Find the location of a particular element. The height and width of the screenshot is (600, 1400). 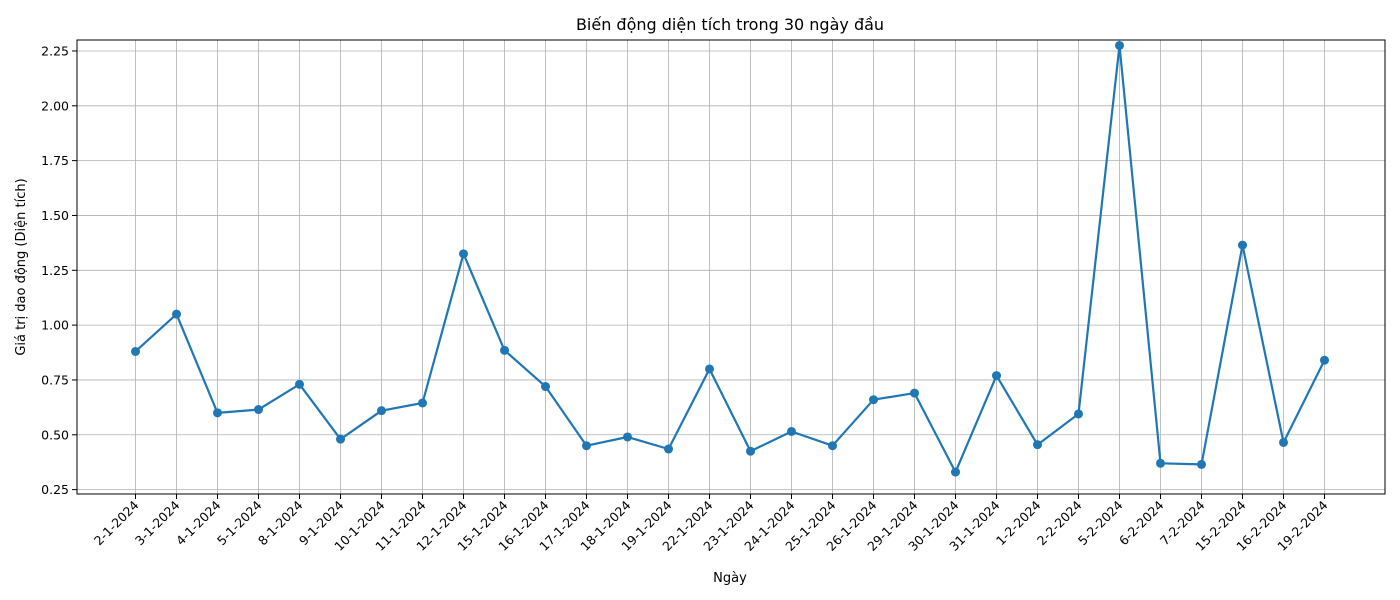

y-tick-label: 2.00 is located at coordinates (55, 105).